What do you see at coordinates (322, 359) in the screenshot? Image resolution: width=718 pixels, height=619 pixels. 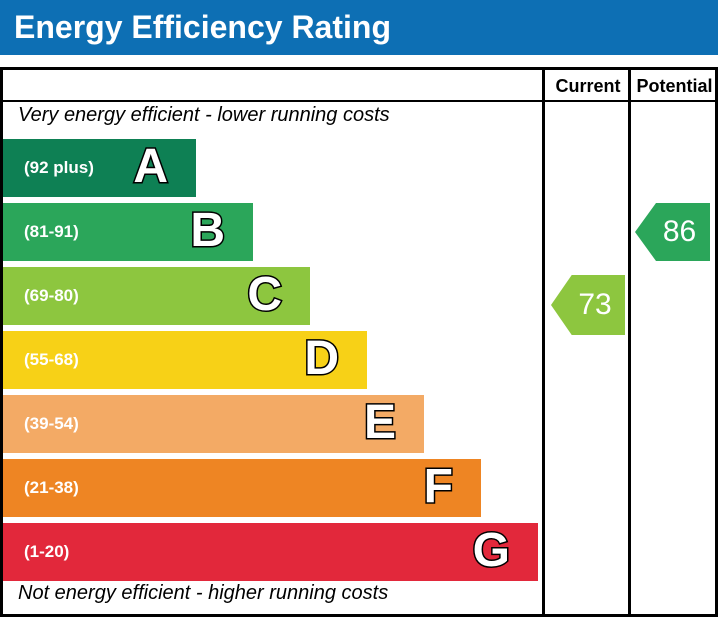 I see `band-d-letter: D` at bounding box center [322, 359].